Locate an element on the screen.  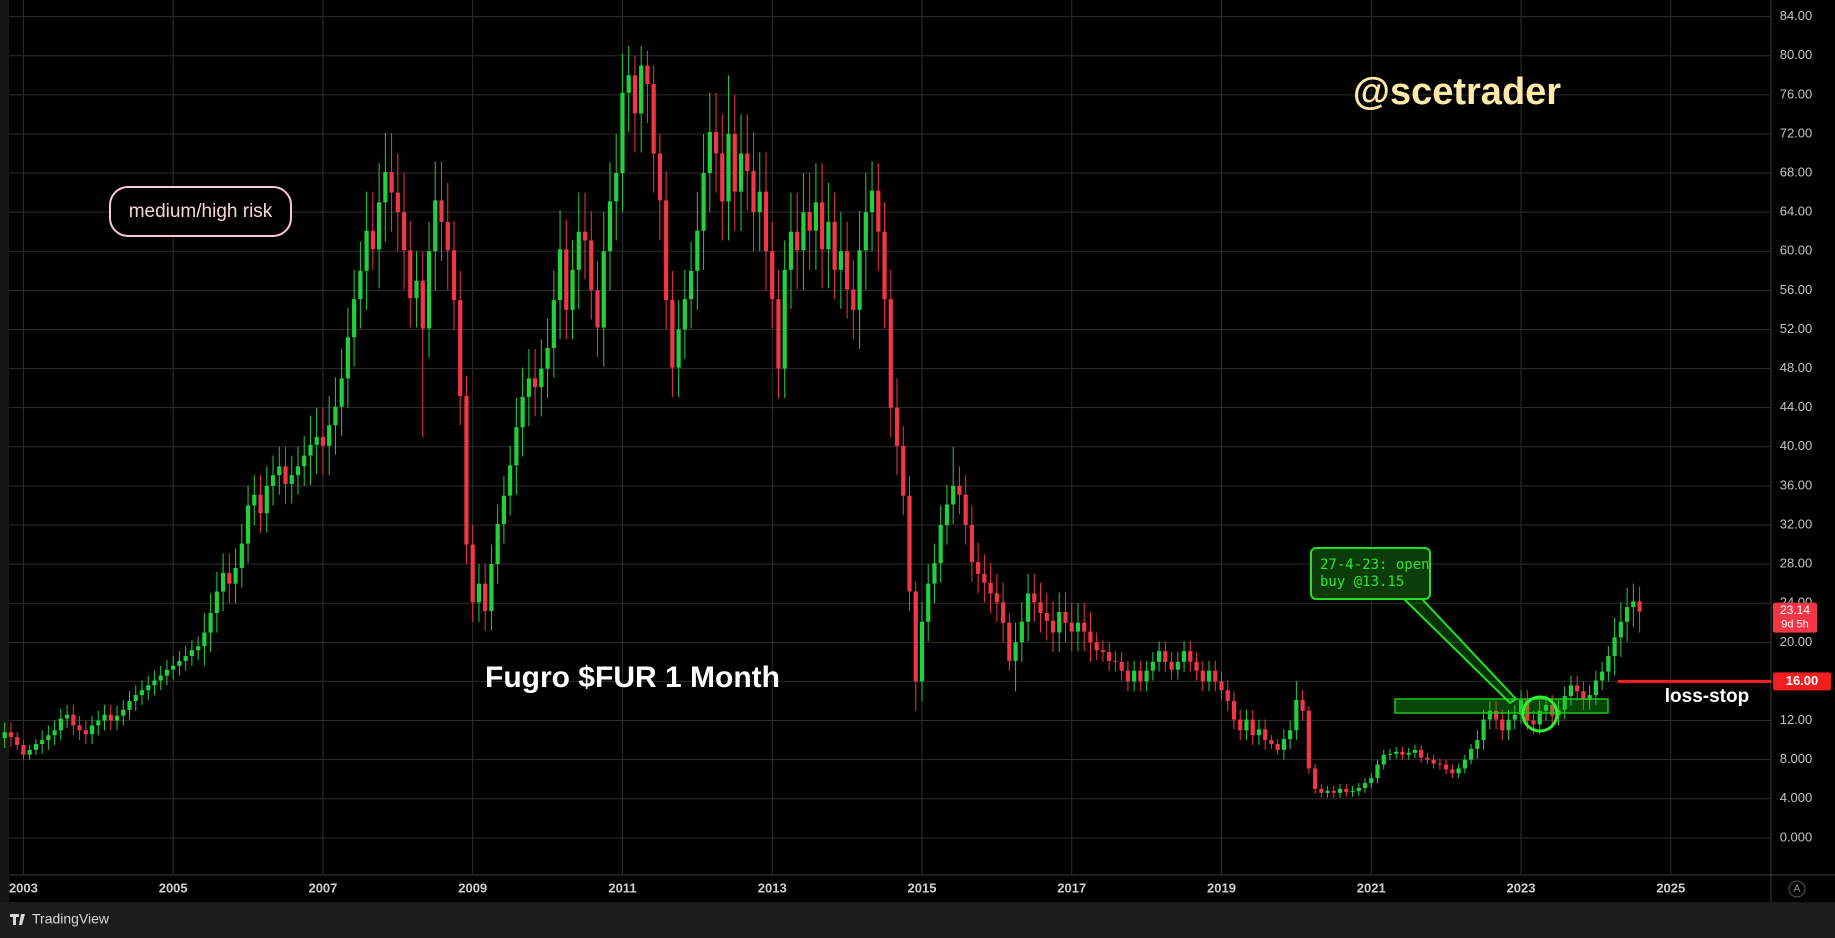
buy-zone is located at coordinates (1501, 706).